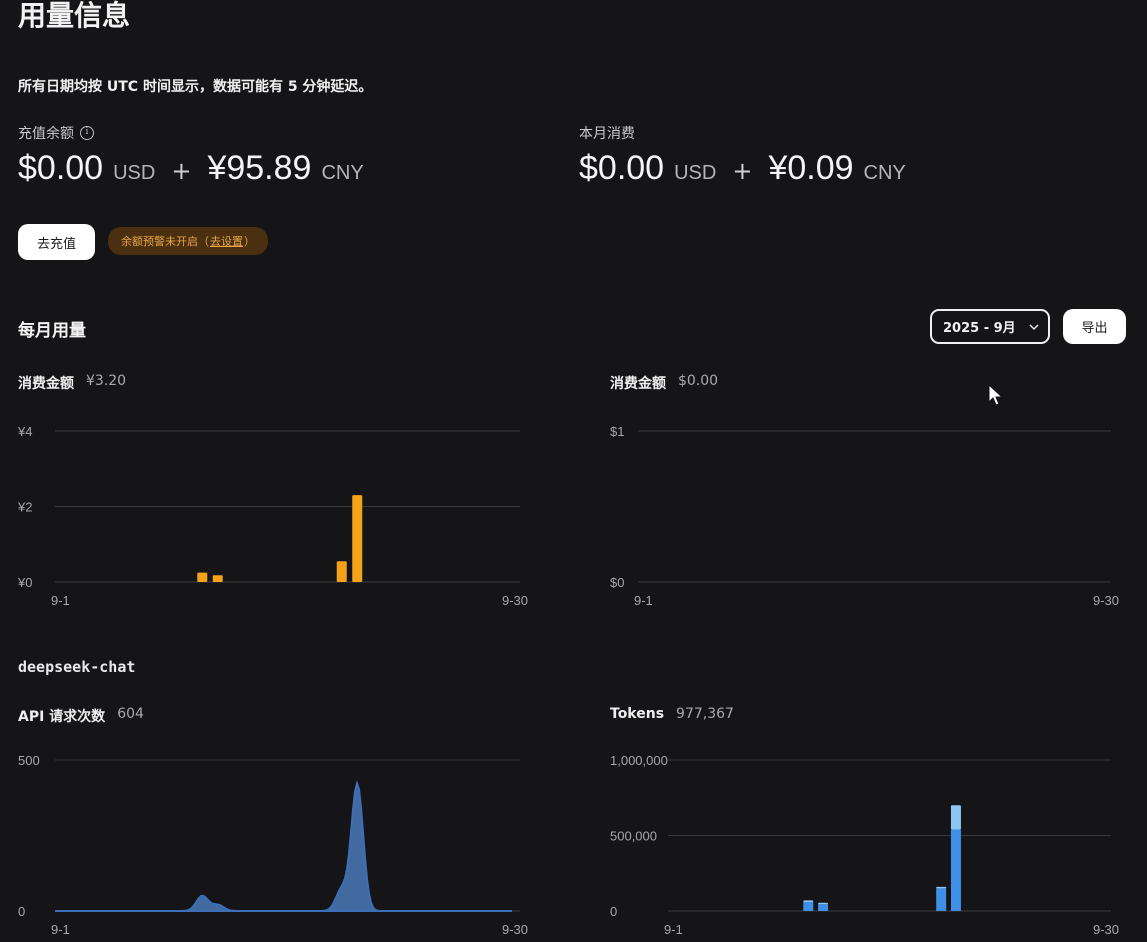 Image resolution: width=1147 pixels, height=942 pixels. Describe the element at coordinates (638, 384) in the screenshot. I see `spend-usd-label: 消费金额` at that location.